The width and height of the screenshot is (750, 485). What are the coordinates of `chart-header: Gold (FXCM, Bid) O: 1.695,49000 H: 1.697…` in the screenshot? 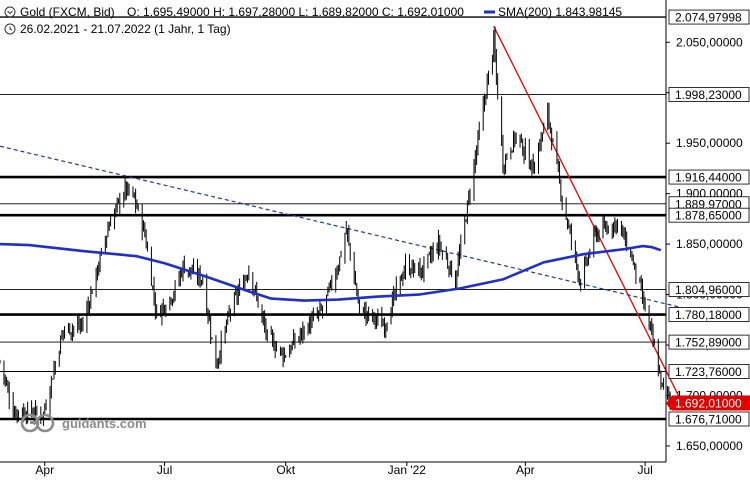 It's located at (313, 20).